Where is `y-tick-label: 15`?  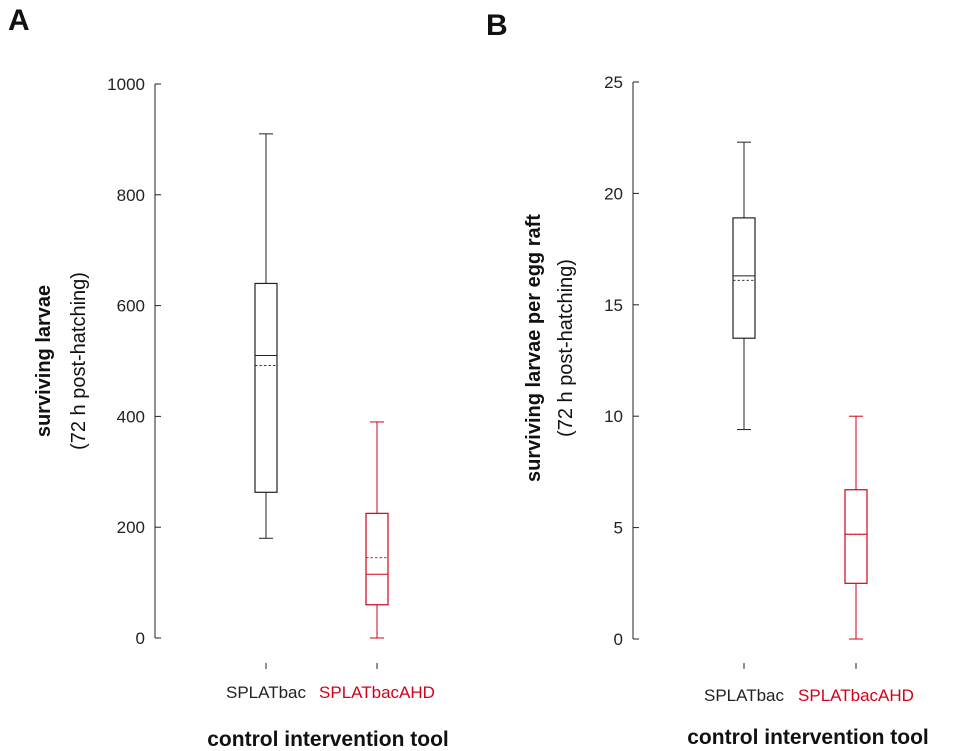 y-tick-label: 15 is located at coordinates (613, 305).